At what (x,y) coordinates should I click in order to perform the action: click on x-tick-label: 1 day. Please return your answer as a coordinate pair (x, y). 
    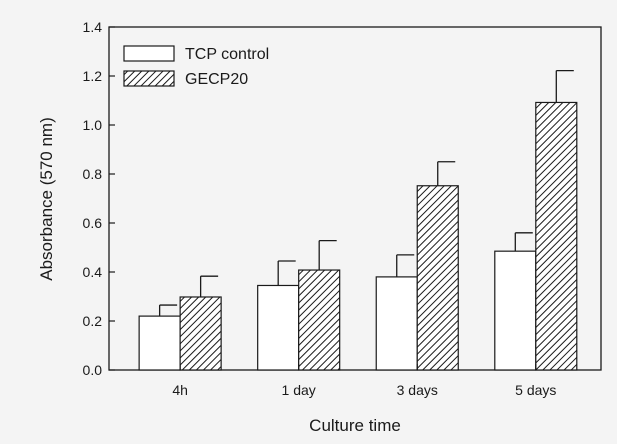
    Looking at the image, I should click on (299, 390).